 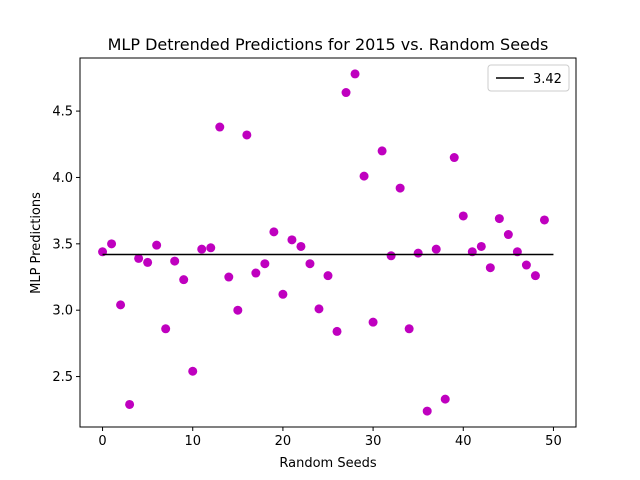 What do you see at coordinates (327, 463) in the screenshot?
I see `x-axis-title: Random Seeds` at bounding box center [327, 463].